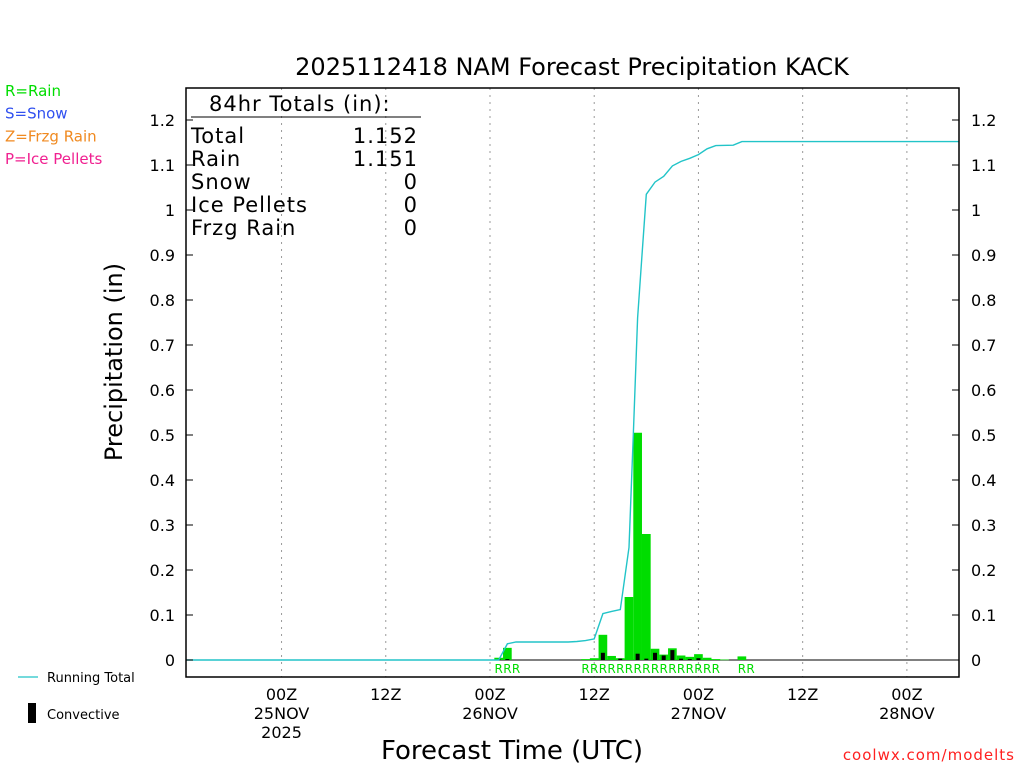  What do you see at coordinates (162, 345) in the screenshot?
I see `y-tick-label-left: 0.7` at bounding box center [162, 345].